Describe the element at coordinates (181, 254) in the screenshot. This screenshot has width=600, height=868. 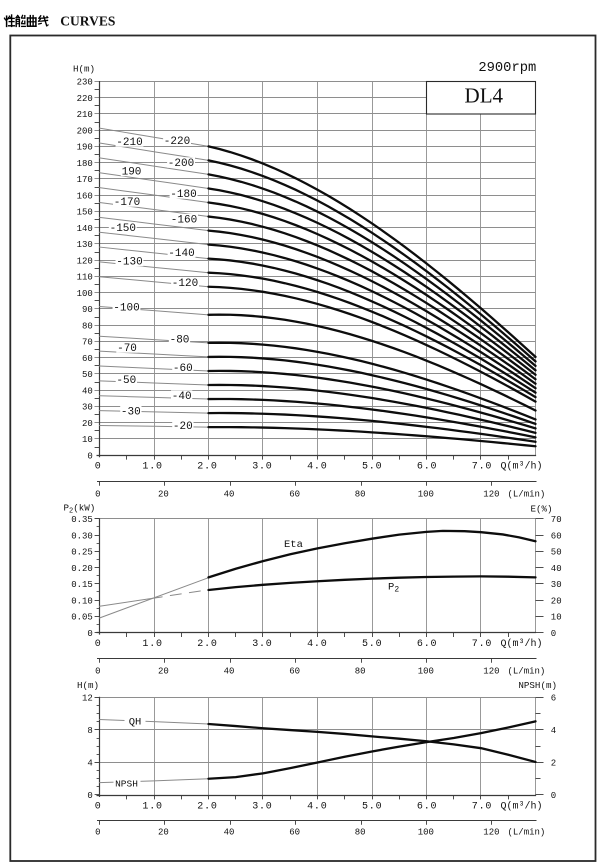
I see `svg-text: -140` at that location.